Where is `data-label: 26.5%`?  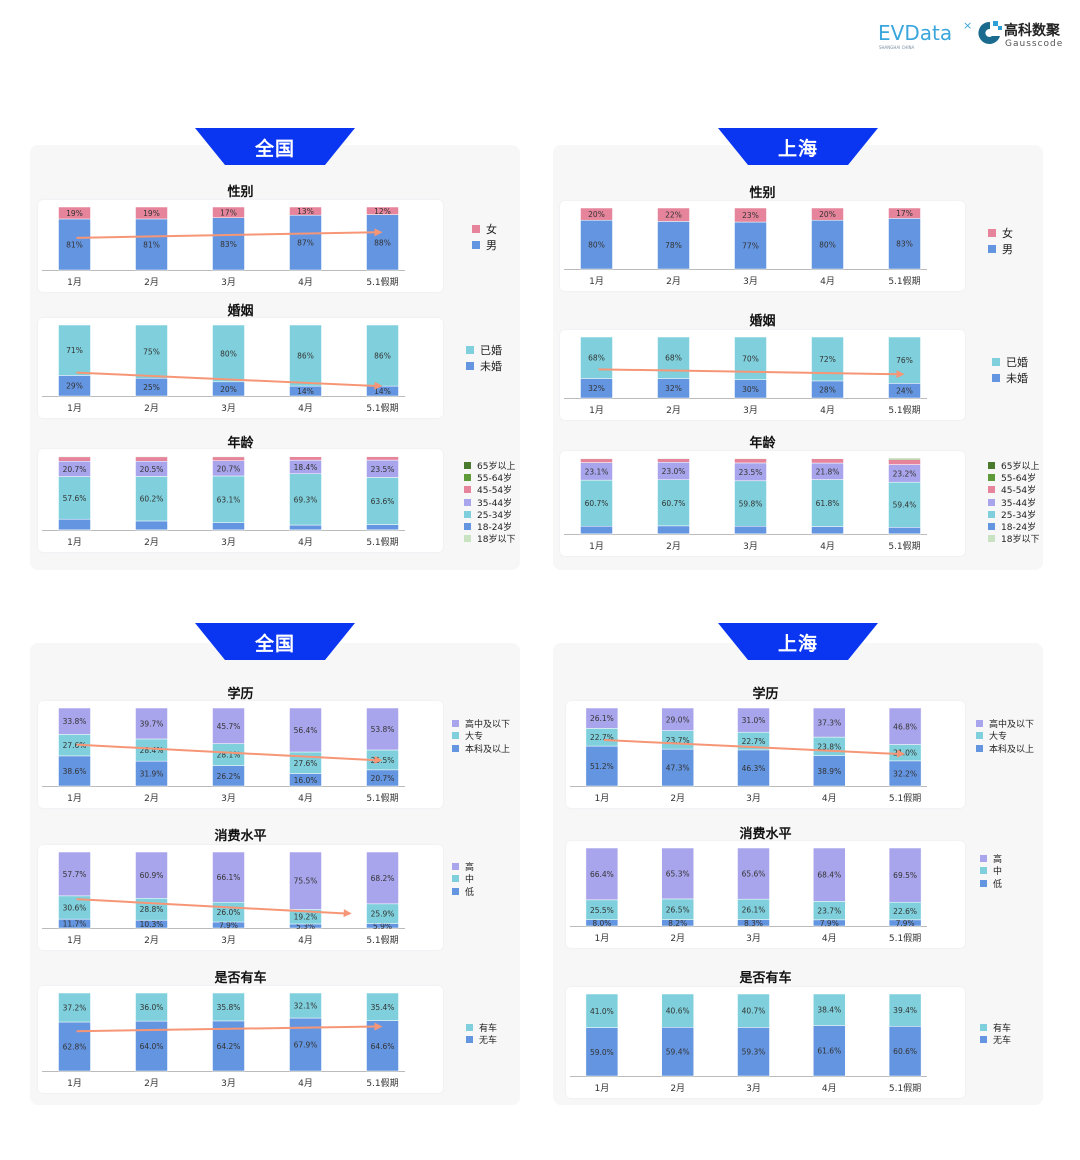
data-label: 26.5% is located at coordinates (678, 909).